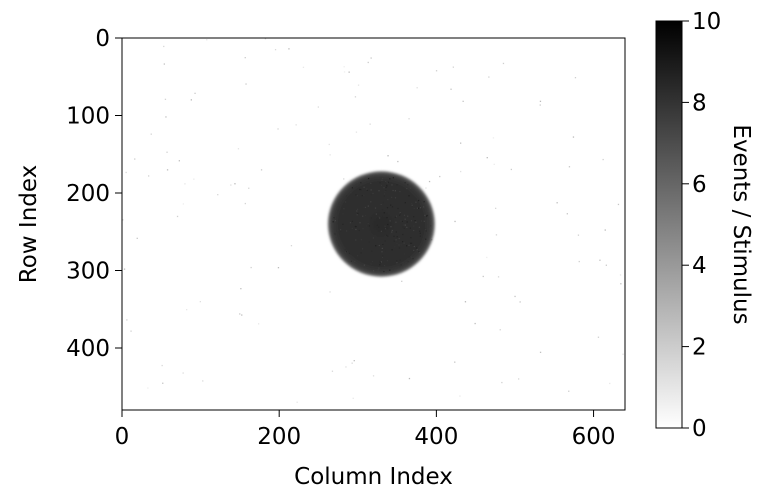  I want to click on colorbar-tick-label: 8, so click(699, 103).